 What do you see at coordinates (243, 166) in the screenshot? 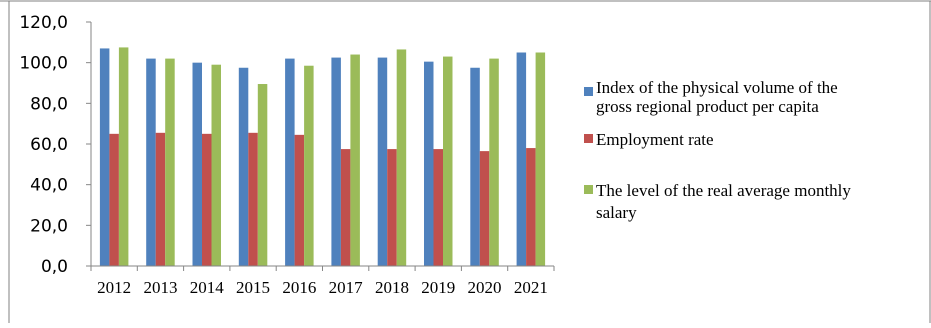
I see `bar-gdp-index-2015` at bounding box center [243, 166].